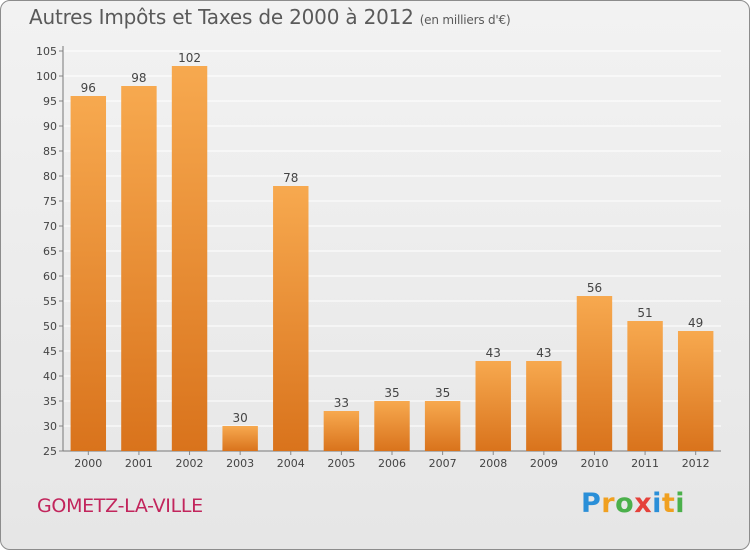 The height and width of the screenshot is (550, 750). I want to click on value-label-2011: 51, so click(644, 313).